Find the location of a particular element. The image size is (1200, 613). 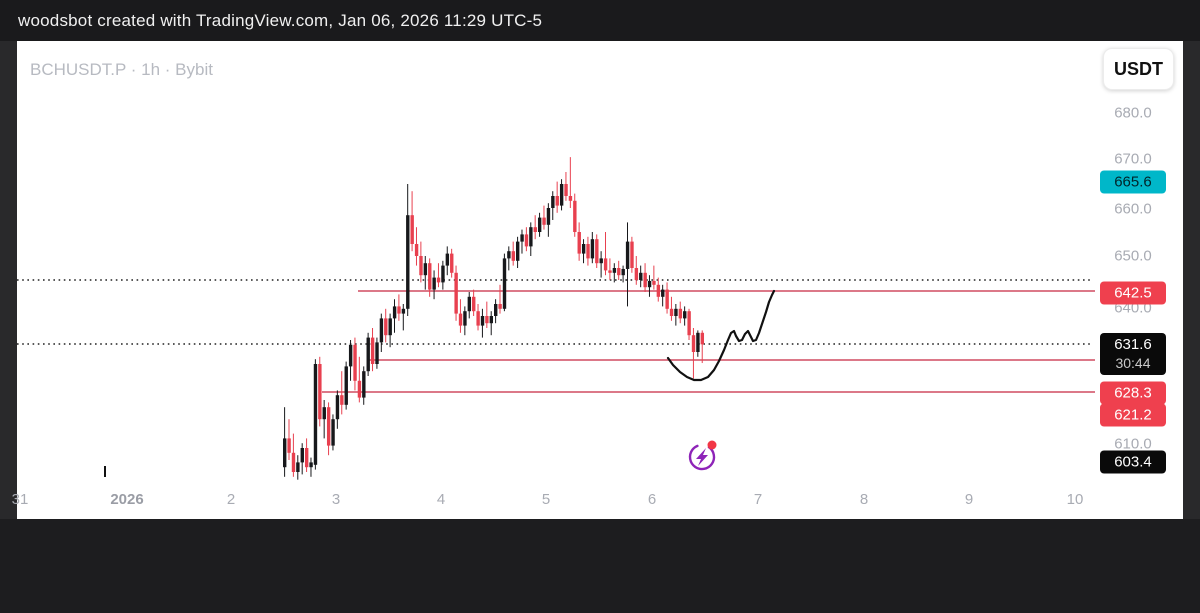

price-badge-621.2: 621.2 is located at coordinates (1133, 415).